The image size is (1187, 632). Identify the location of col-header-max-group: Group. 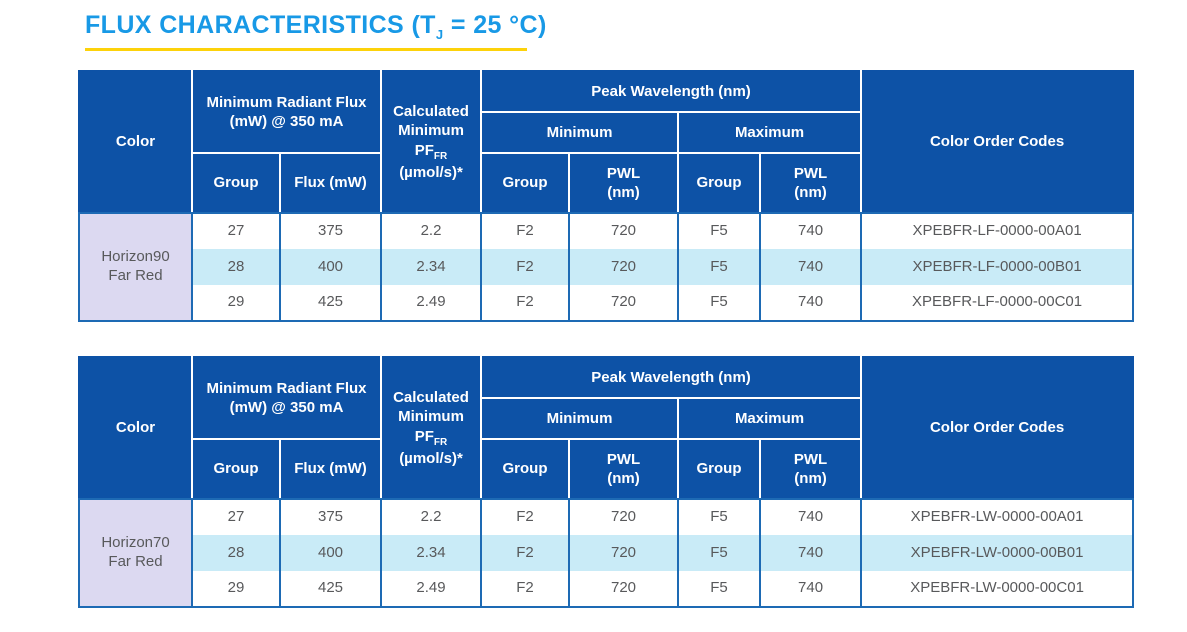
(719, 469).